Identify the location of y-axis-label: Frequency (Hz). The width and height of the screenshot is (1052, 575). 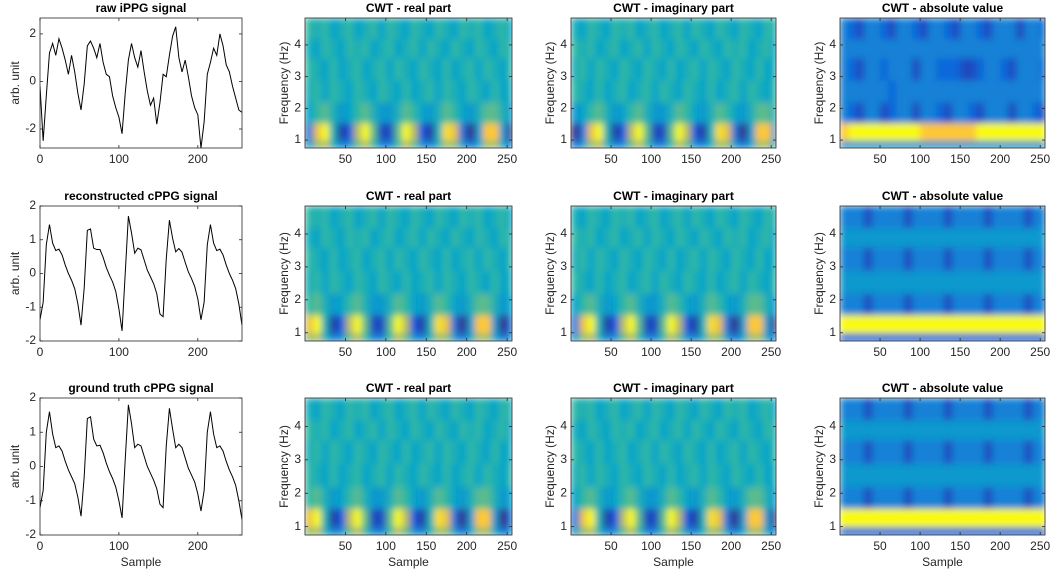
(819, 466).